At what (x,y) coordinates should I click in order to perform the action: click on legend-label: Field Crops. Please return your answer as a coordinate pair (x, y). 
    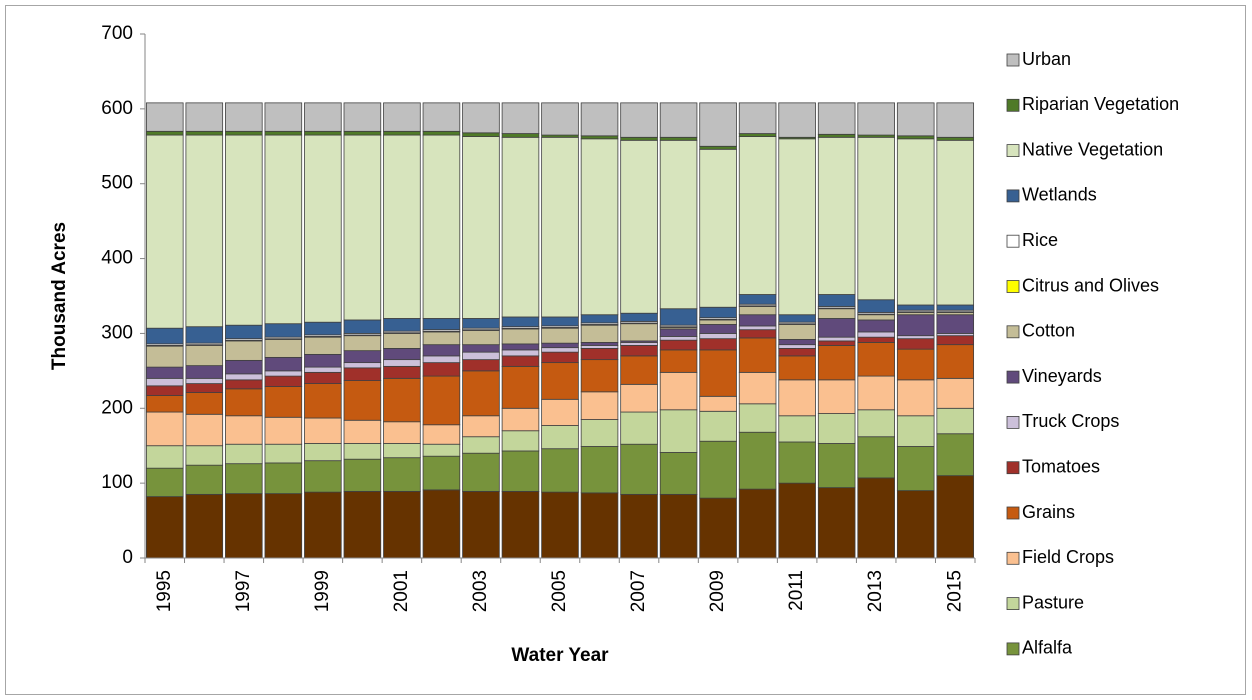
    Looking at the image, I should click on (1068, 557).